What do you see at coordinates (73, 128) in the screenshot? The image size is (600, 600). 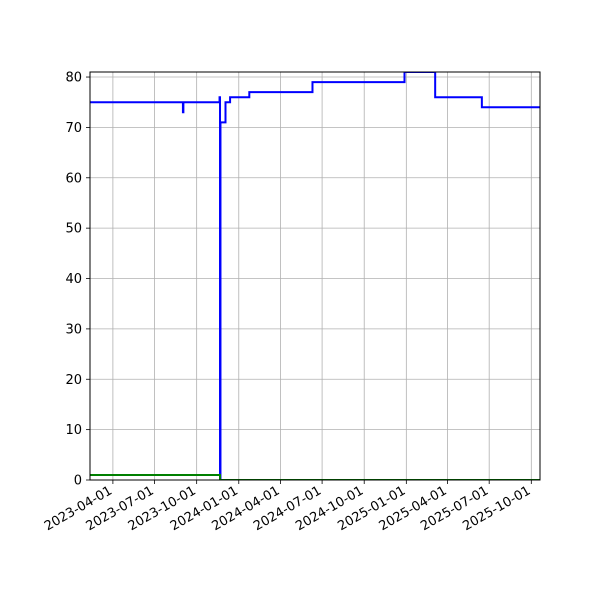 I see `y-tick-label: 70` at bounding box center [73, 128].